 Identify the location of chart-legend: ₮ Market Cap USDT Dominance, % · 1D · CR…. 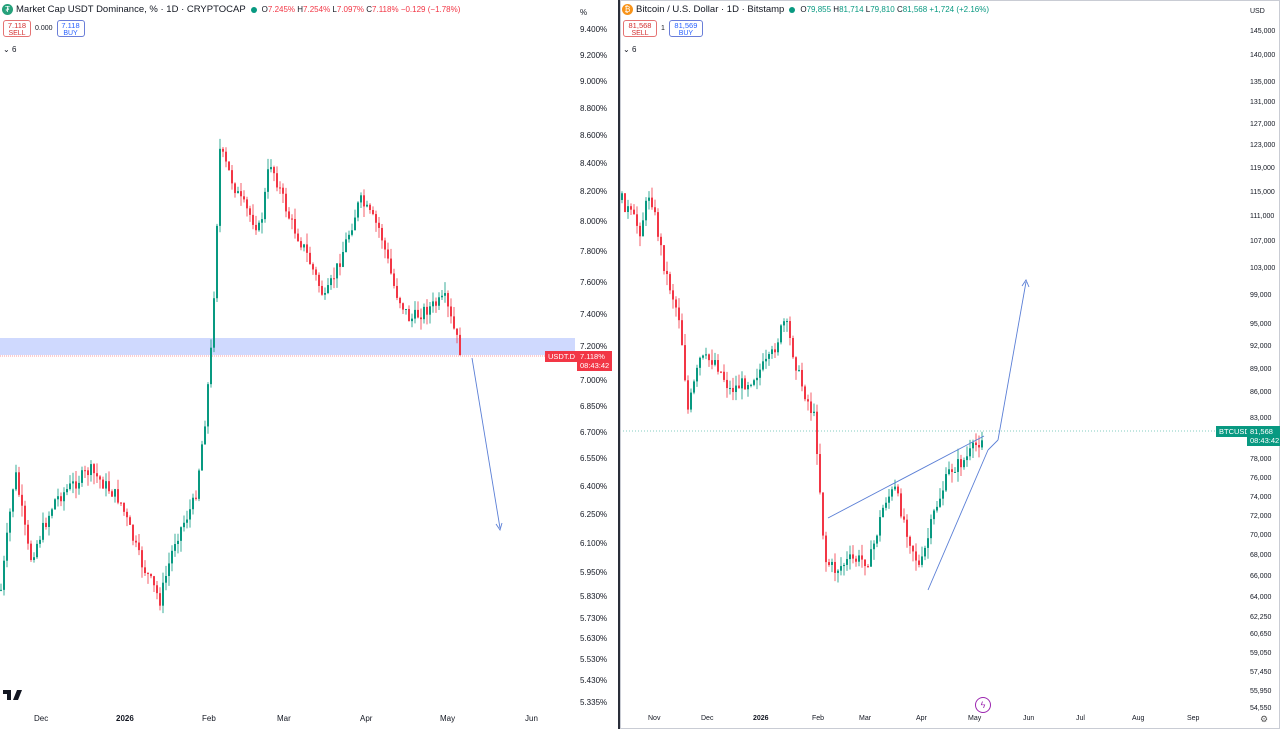
(231, 9).